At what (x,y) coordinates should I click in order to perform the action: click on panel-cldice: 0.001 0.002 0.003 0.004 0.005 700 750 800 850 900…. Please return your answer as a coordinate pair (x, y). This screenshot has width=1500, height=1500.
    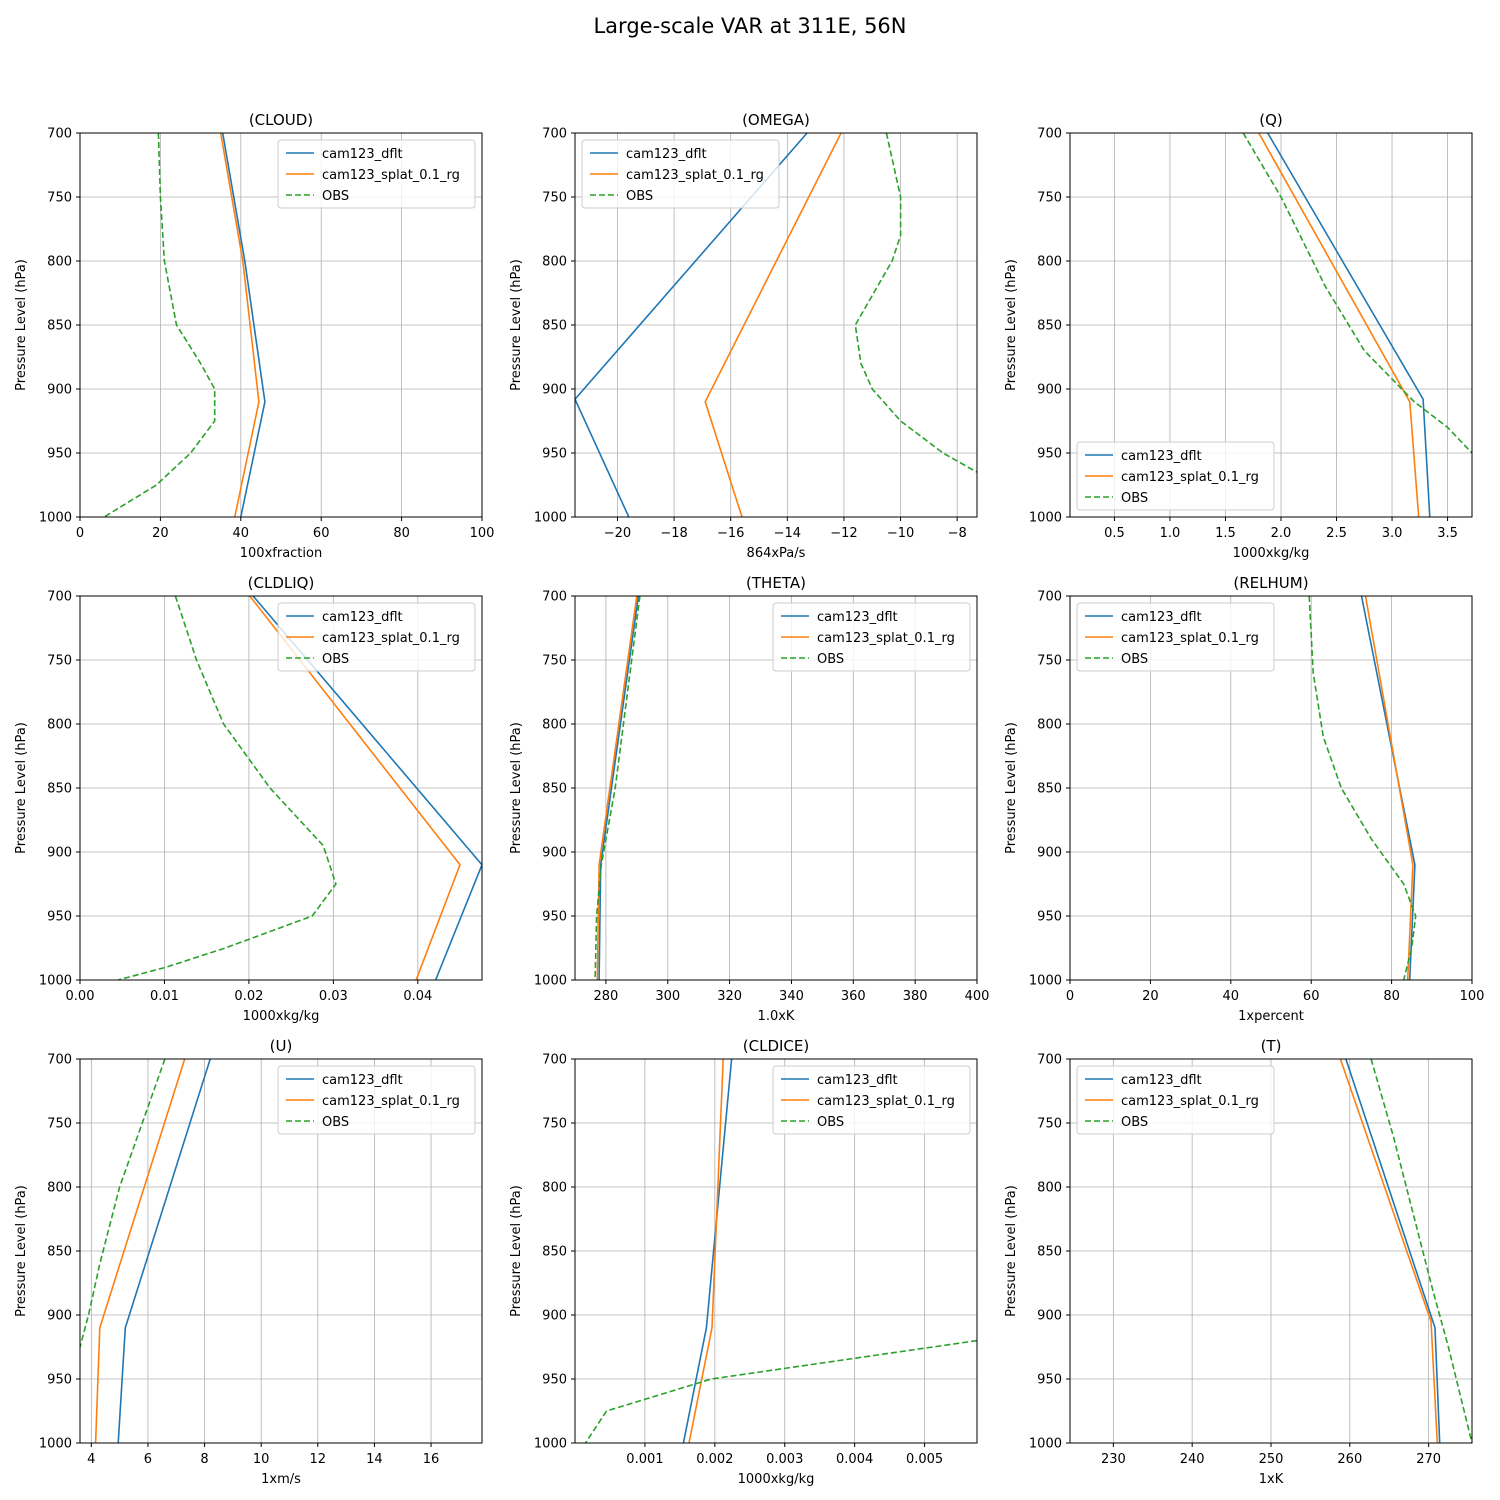
    Looking at the image, I should click on (743, 1262).